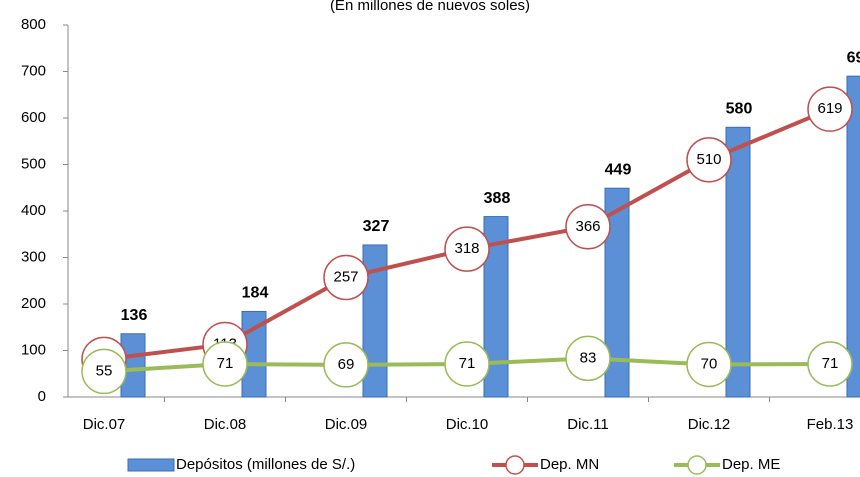 This screenshot has width=860, height=477. Describe the element at coordinates (853, 57) in the screenshot. I see `bar-value-label: 690` at that location.